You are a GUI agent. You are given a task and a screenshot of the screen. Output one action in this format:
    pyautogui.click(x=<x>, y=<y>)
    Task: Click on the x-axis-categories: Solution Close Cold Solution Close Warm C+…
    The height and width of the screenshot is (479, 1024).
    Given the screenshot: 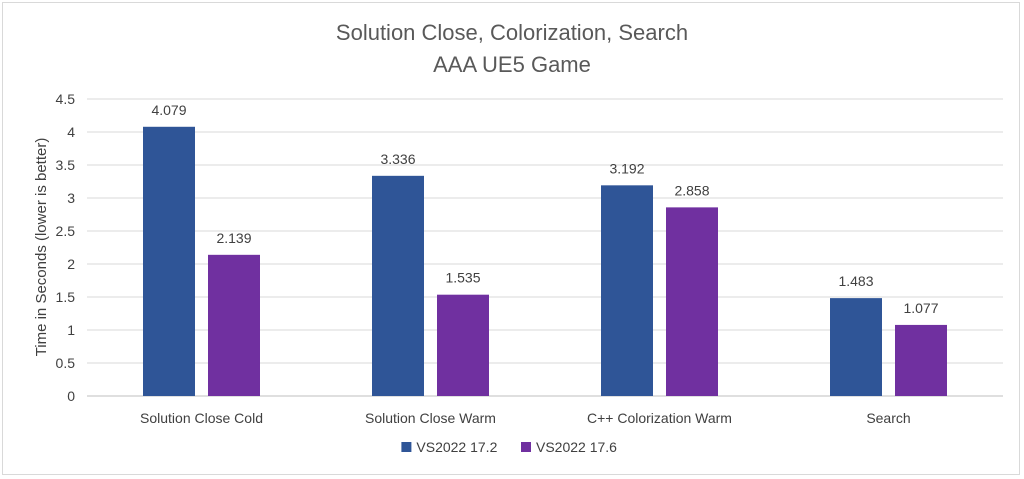 What is the action you would take?
    pyautogui.click(x=525, y=418)
    